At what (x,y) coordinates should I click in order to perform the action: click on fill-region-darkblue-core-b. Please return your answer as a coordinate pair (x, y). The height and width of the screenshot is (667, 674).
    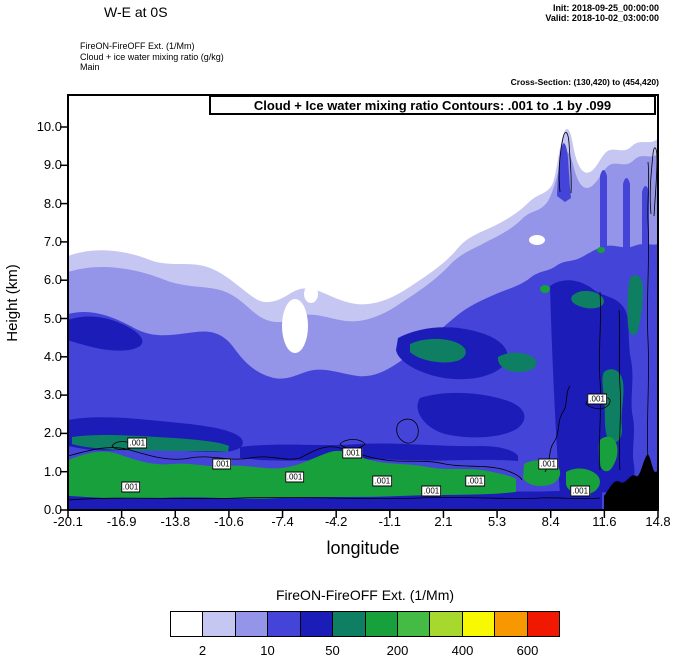
    Looking at the image, I should click on (471, 415).